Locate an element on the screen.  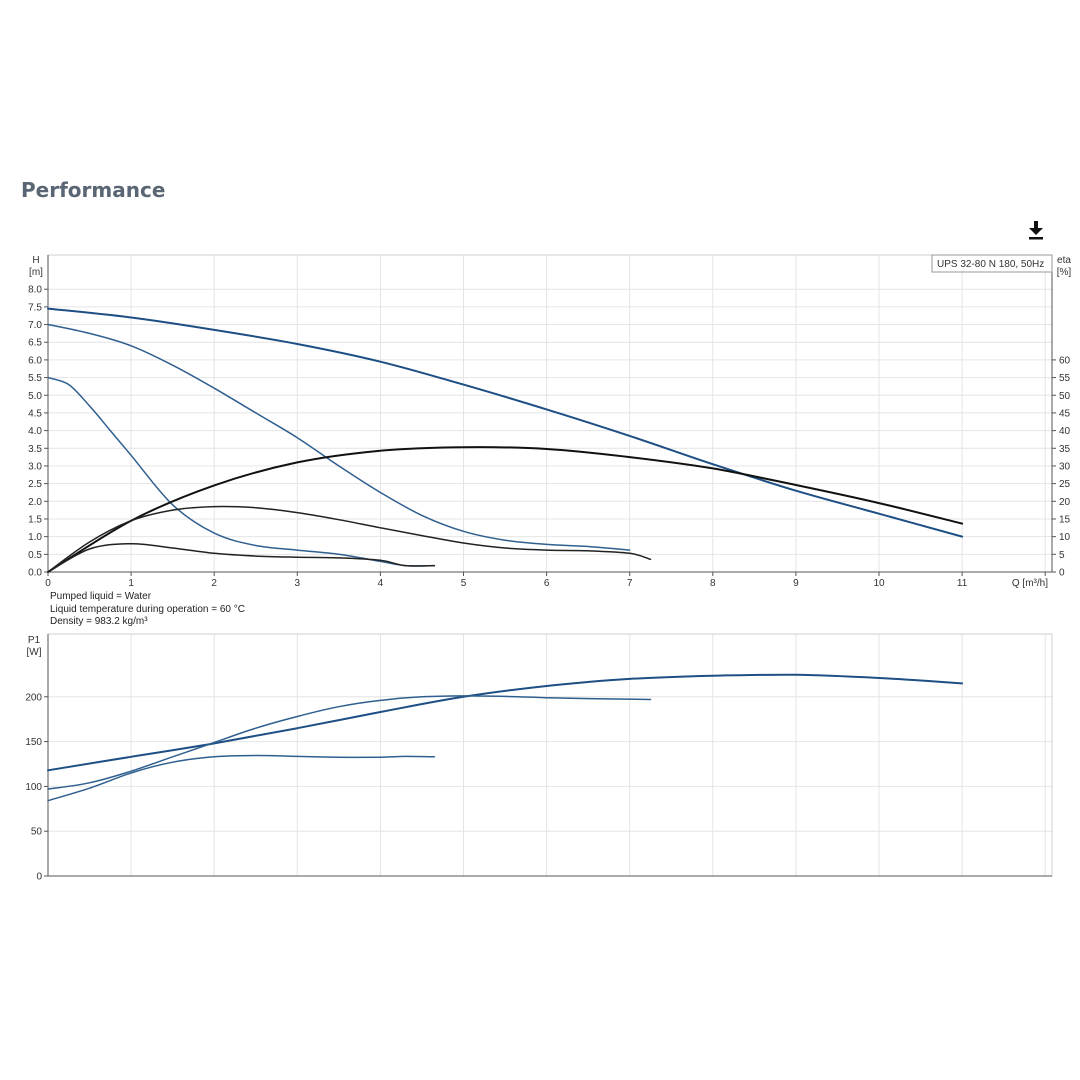
y2-tick-label: 0 is located at coordinates (1062, 573).